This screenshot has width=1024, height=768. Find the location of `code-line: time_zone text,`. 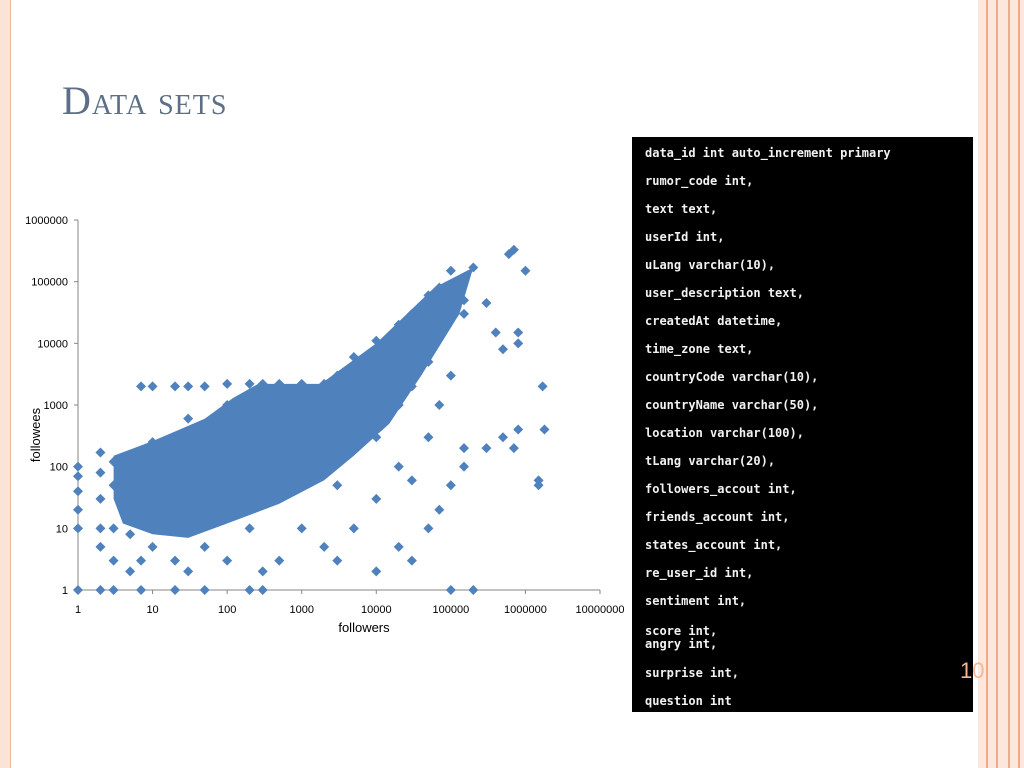

code-line: time_zone text, is located at coordinates (699, 349).